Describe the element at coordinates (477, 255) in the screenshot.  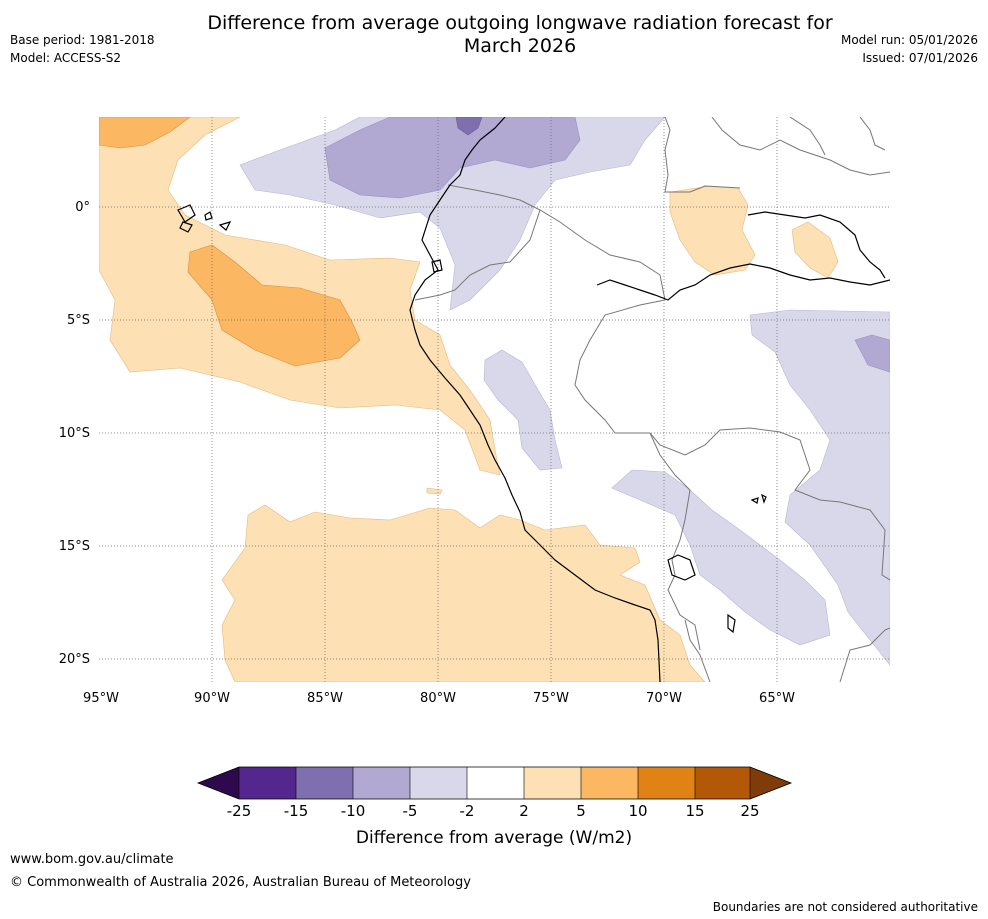
I see `border-ecuador-peru` at that location.